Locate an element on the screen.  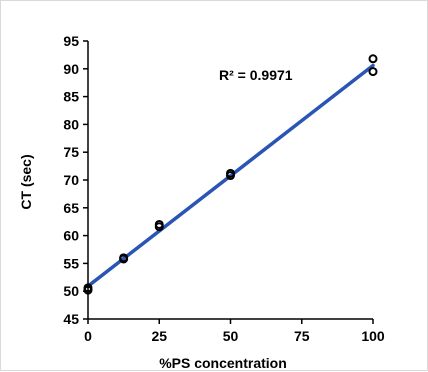
y-tick-label: 85 is located at coordinates (71, 97).